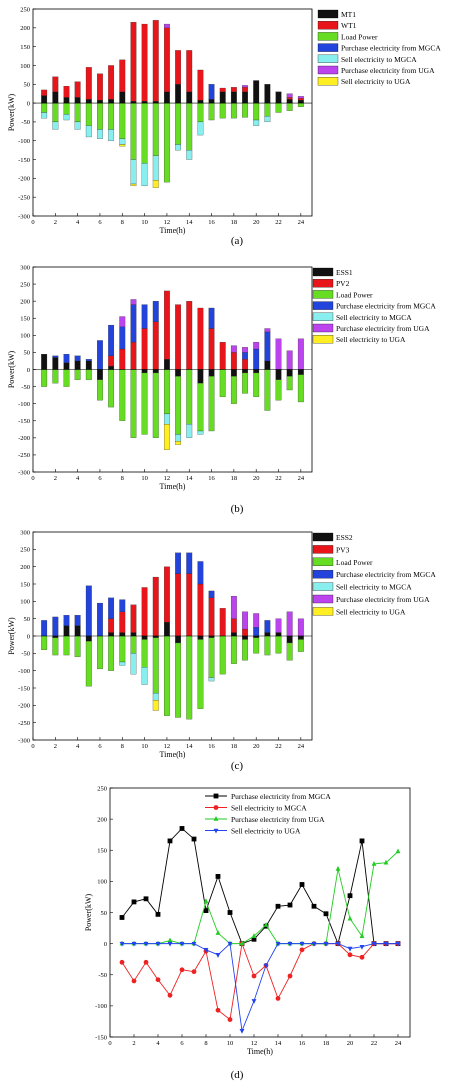 The image size is (474, 1085). What do you see at coordinates (133, 1043) in the screenshot?
I see `x-tick-label: 2` at bounding box center [133, 1043].